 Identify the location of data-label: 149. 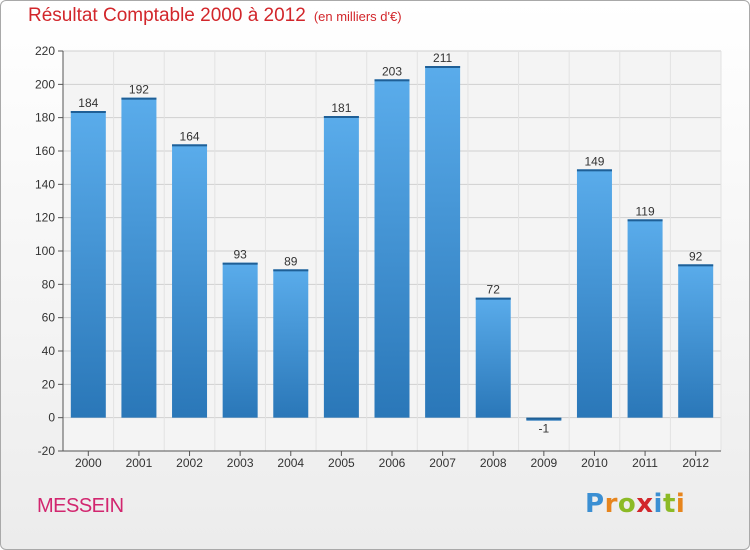
(594, 161).